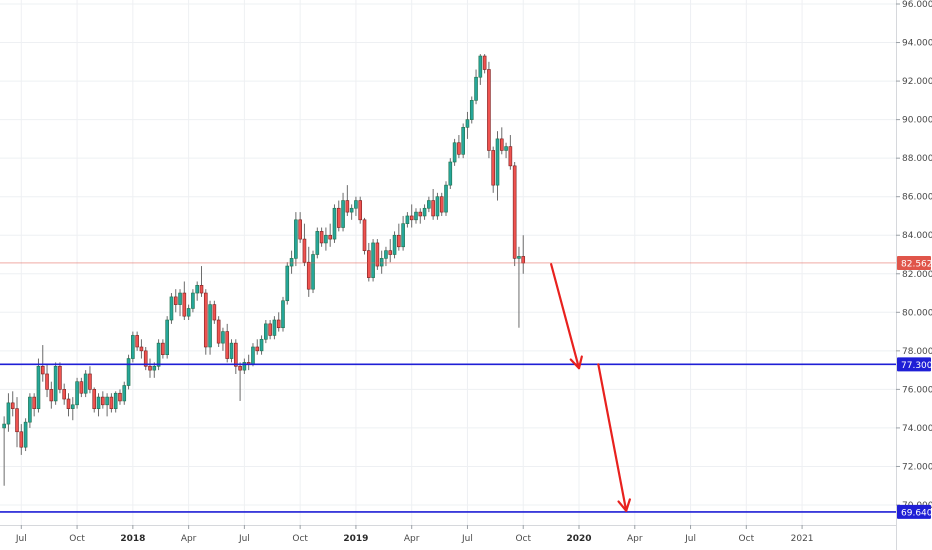  I want to click on y-tick-label: 84.000, so click(917, 236).